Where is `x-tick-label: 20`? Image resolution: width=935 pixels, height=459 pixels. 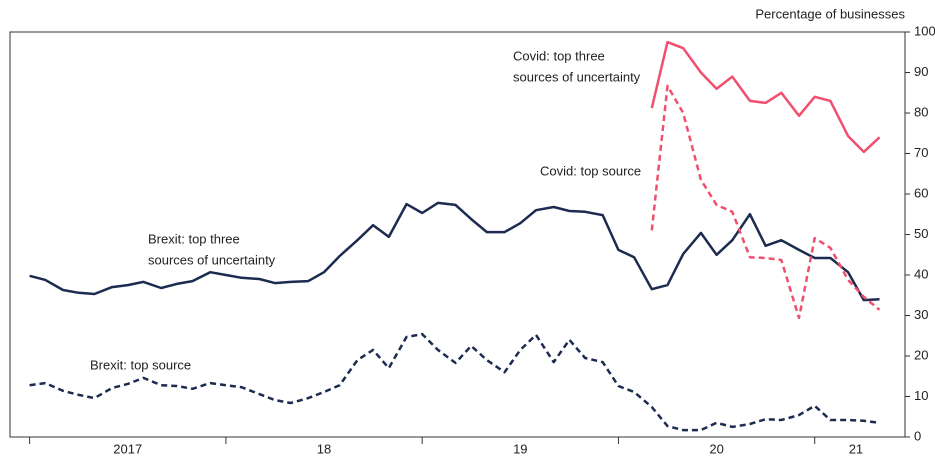 x-tick-label: 20 is located at coordinates (716, 448).